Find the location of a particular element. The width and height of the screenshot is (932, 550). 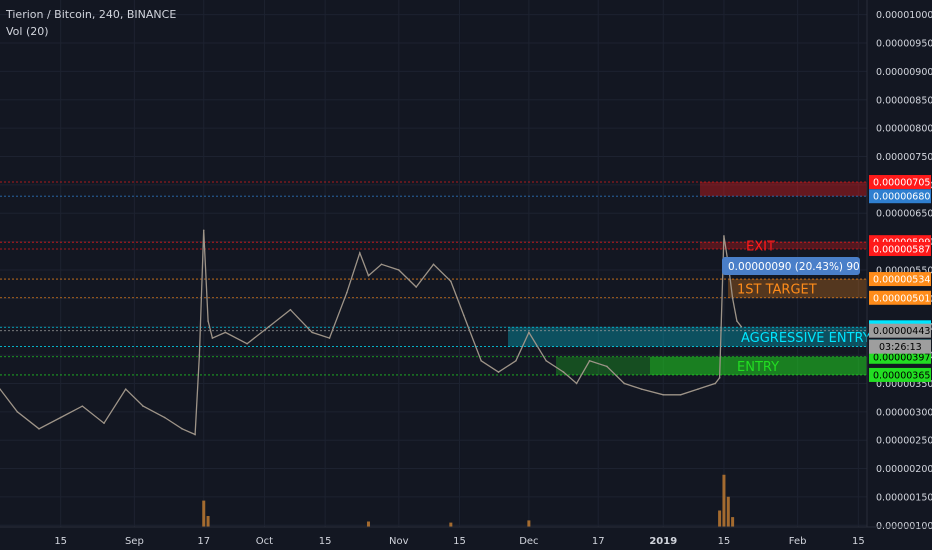

volume-indicator-label: Vol (20) is located at coordinates (27, 31).